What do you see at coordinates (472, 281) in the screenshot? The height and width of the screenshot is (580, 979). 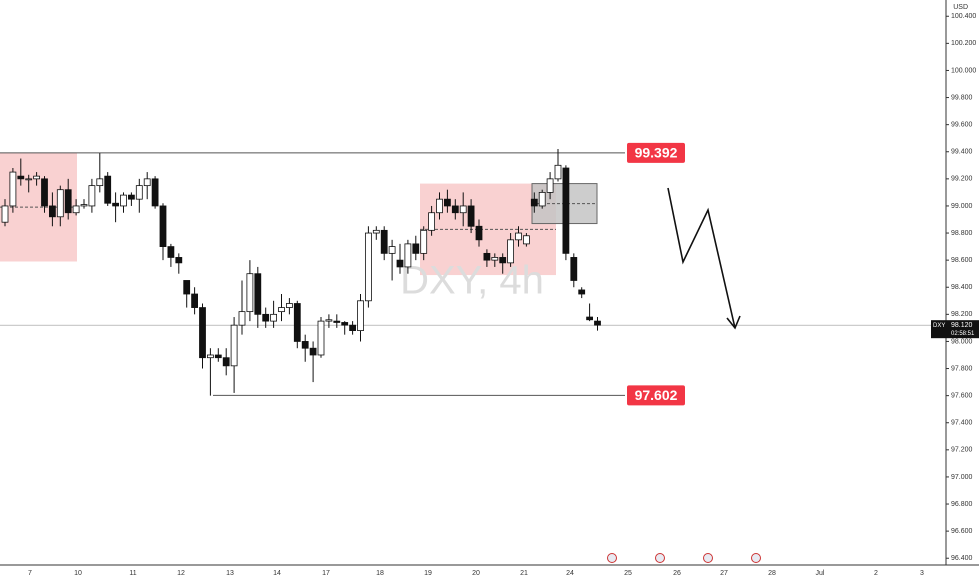 I see `watermark: DXY, 4h` at bounding box center [472, 281].